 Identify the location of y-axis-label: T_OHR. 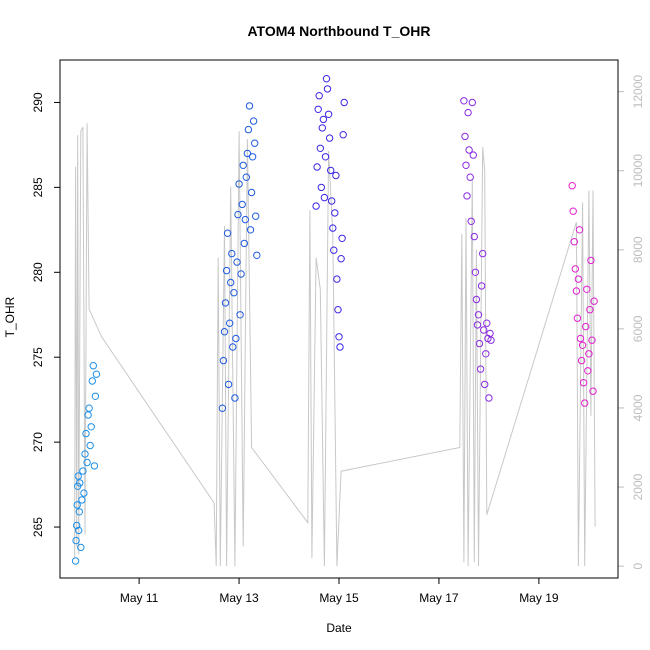
(10, 316).